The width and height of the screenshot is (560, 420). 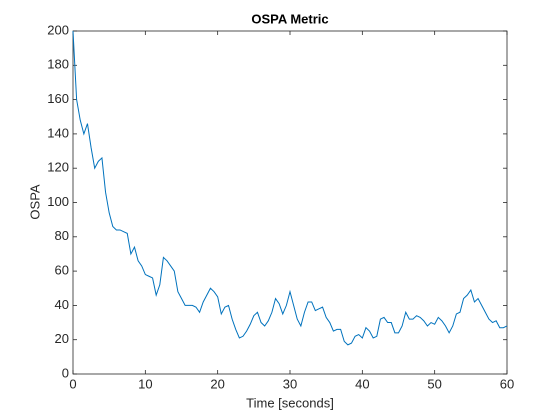 What do you see at coordinates (507, 383) in the screenshot?
I see `x-tick-label: 60` at bounding box center [507, 383].